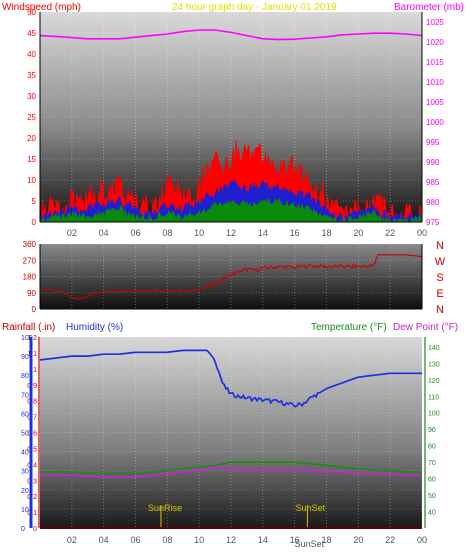 This screenshot has height=555, width=466. I want to click on series-wind-direction, so click(231, 277).